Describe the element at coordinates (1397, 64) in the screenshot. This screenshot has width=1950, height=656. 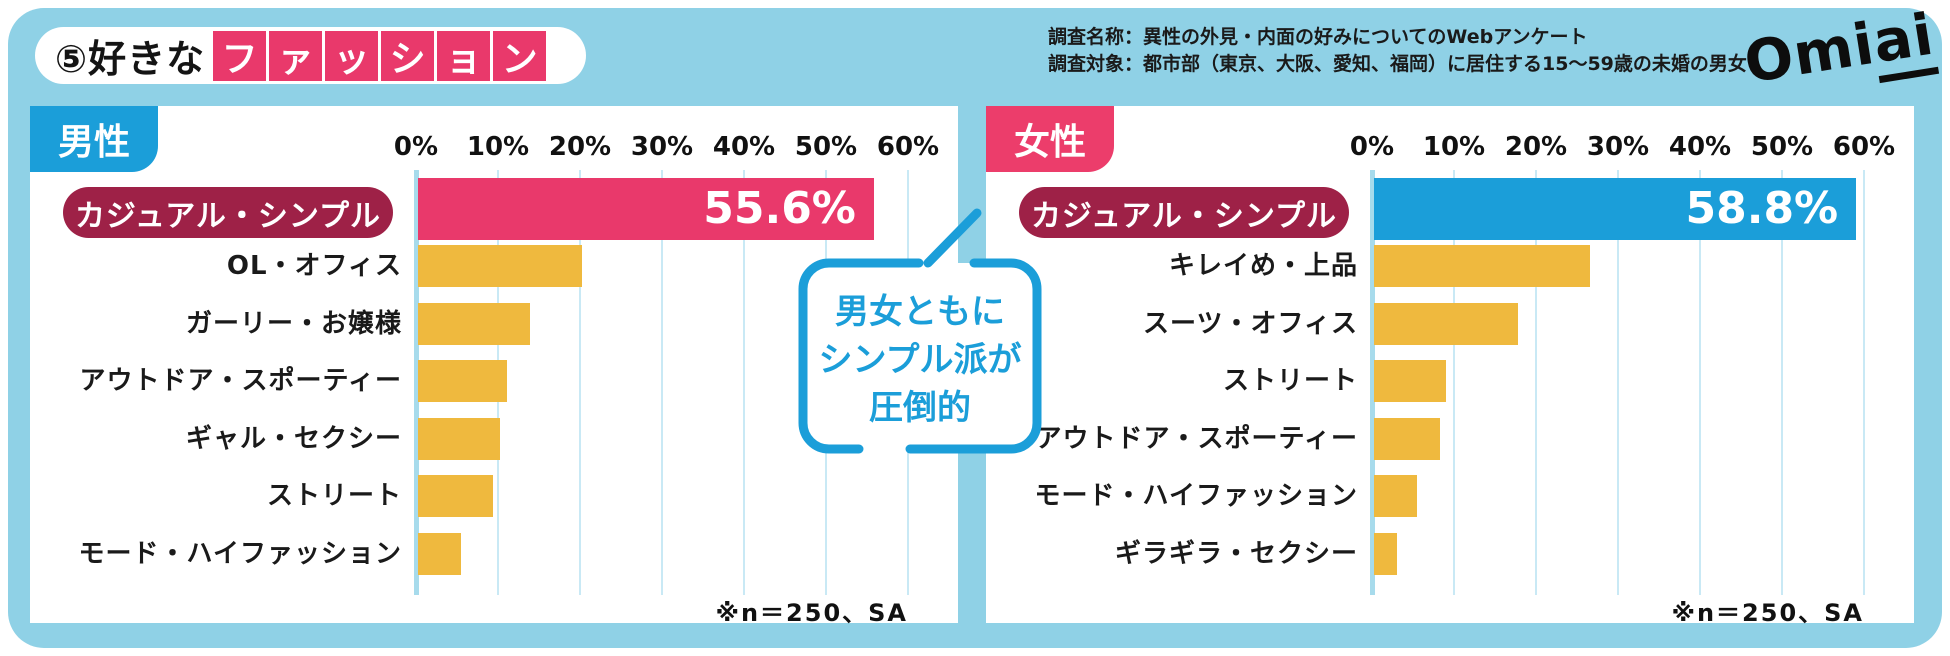
I see `survey-target-line: 調査対象：都市部（東京、大阪、愛知、福岡）に居住する15～59歳の未婚の男女` at that location.